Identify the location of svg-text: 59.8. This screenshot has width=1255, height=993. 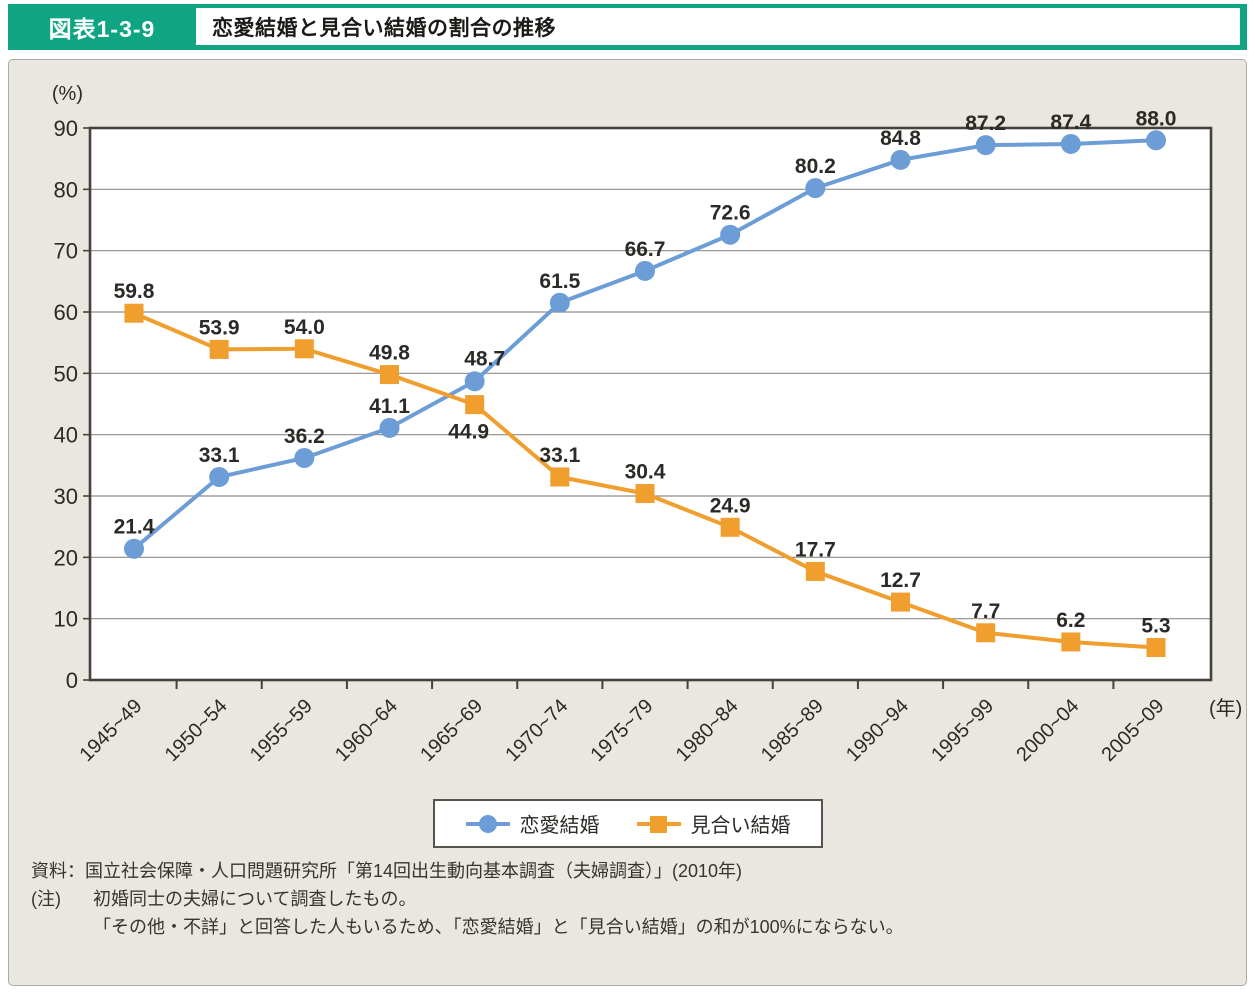
(134, 291).